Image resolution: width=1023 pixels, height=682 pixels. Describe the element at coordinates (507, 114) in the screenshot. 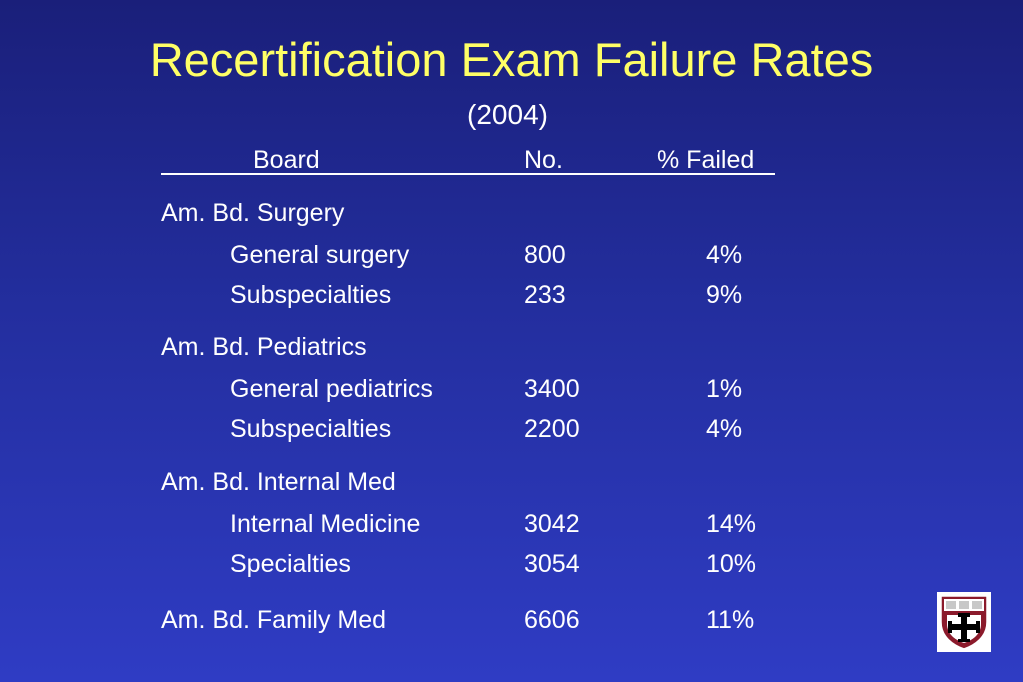

I see `slide-subtitle: (2004)` at that location.